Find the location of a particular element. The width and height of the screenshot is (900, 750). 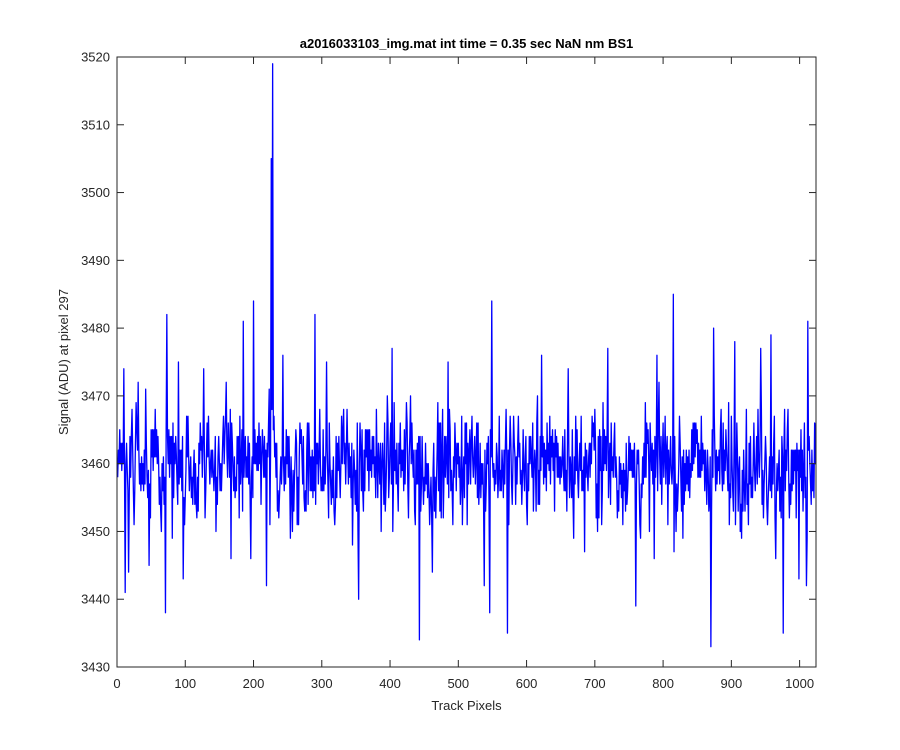

y-tick-label: 3490 is located at coordinates (95, 260).